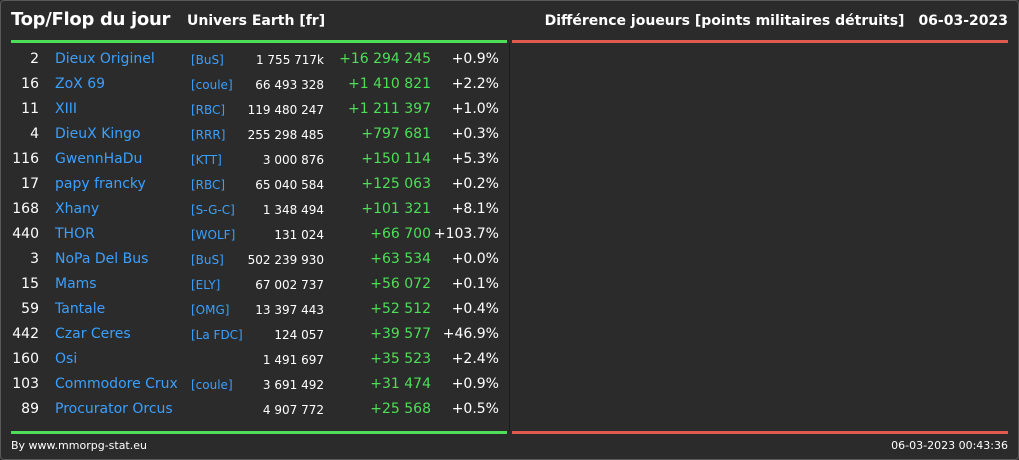 The height and width of the screenshot is (460, 1019). I want to click on player-name-link: papy francky, so click(100, 184).